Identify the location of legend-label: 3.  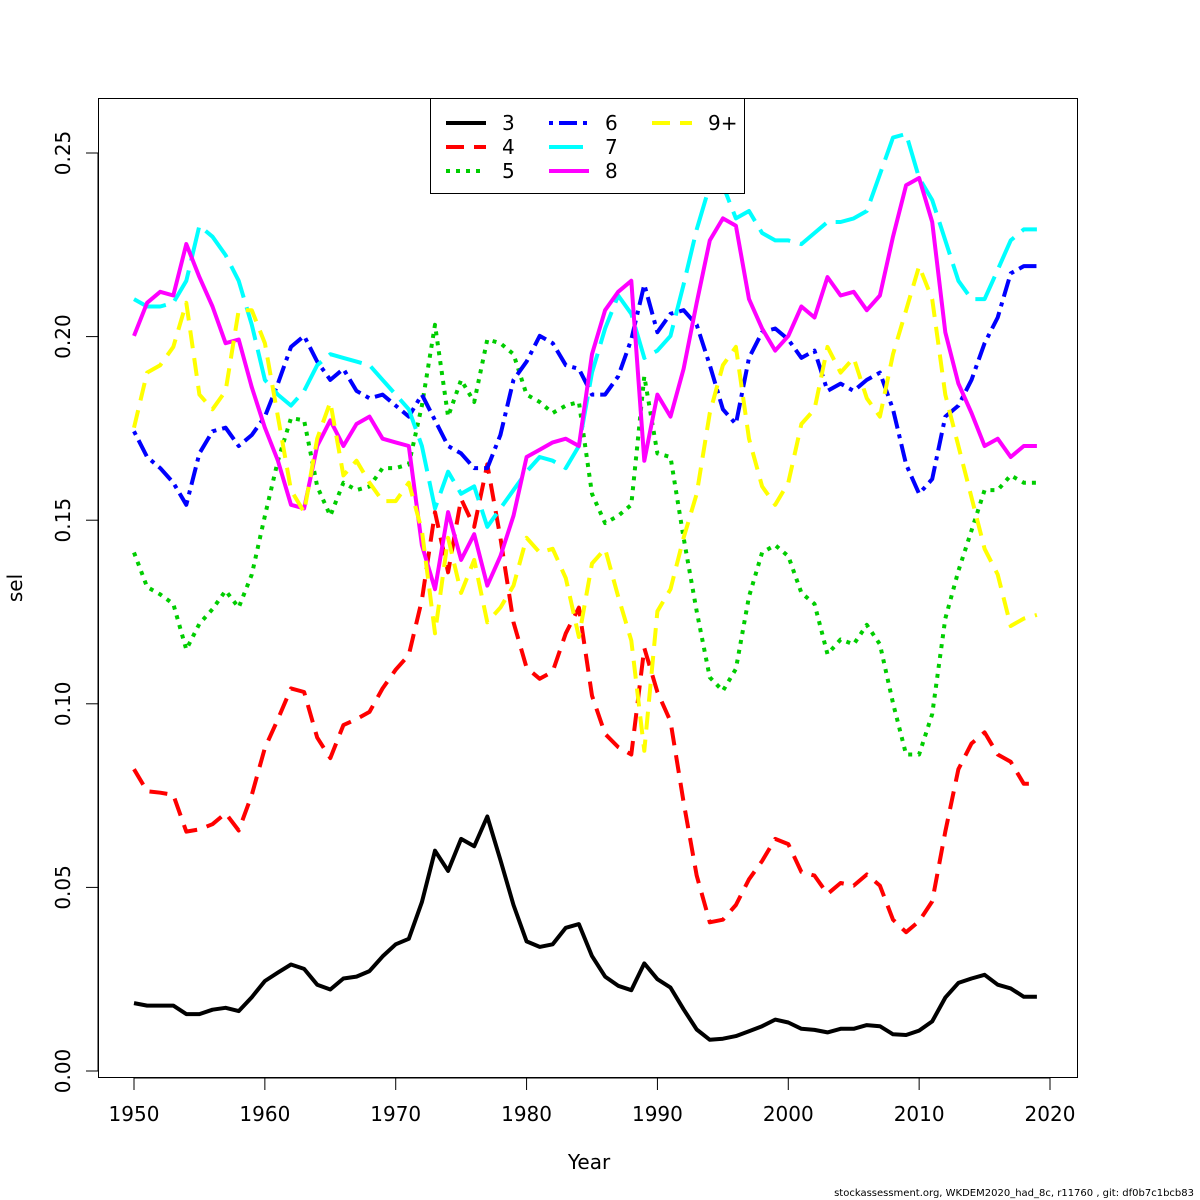
(508, 123).